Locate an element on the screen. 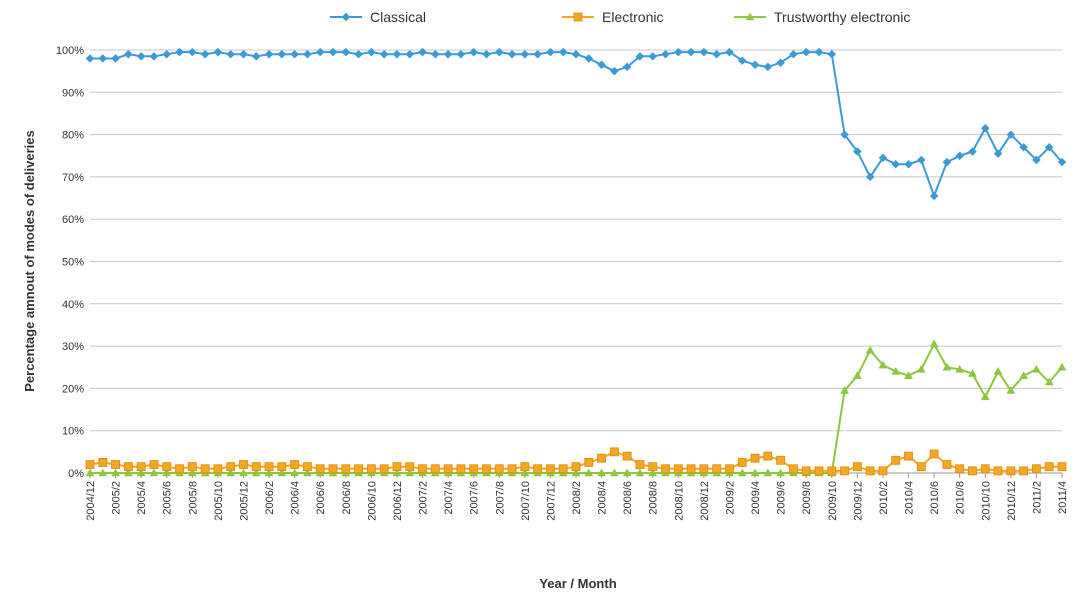 This screenshot has height=596, width=1078. x-tick-label: 2005/6 is located at coordinates (168, 498).